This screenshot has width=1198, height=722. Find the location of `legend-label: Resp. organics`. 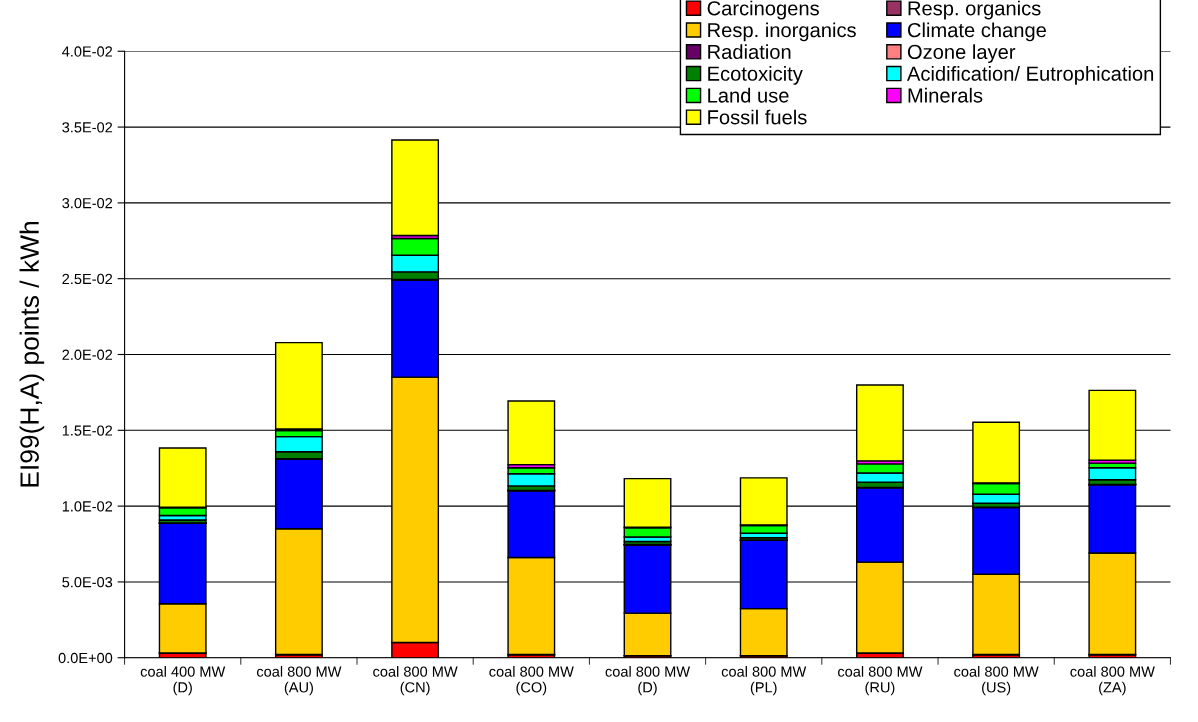

legend-label: Resp. organics is located at coordinates (974, 10).